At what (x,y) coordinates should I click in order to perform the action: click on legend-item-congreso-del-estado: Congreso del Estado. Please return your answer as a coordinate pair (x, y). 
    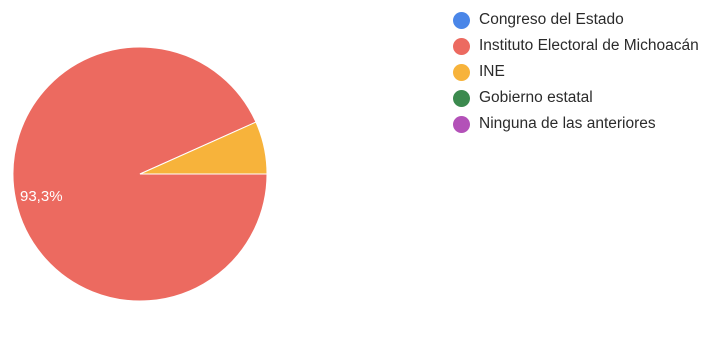
    Looking at the image, I should click on (587, 20).